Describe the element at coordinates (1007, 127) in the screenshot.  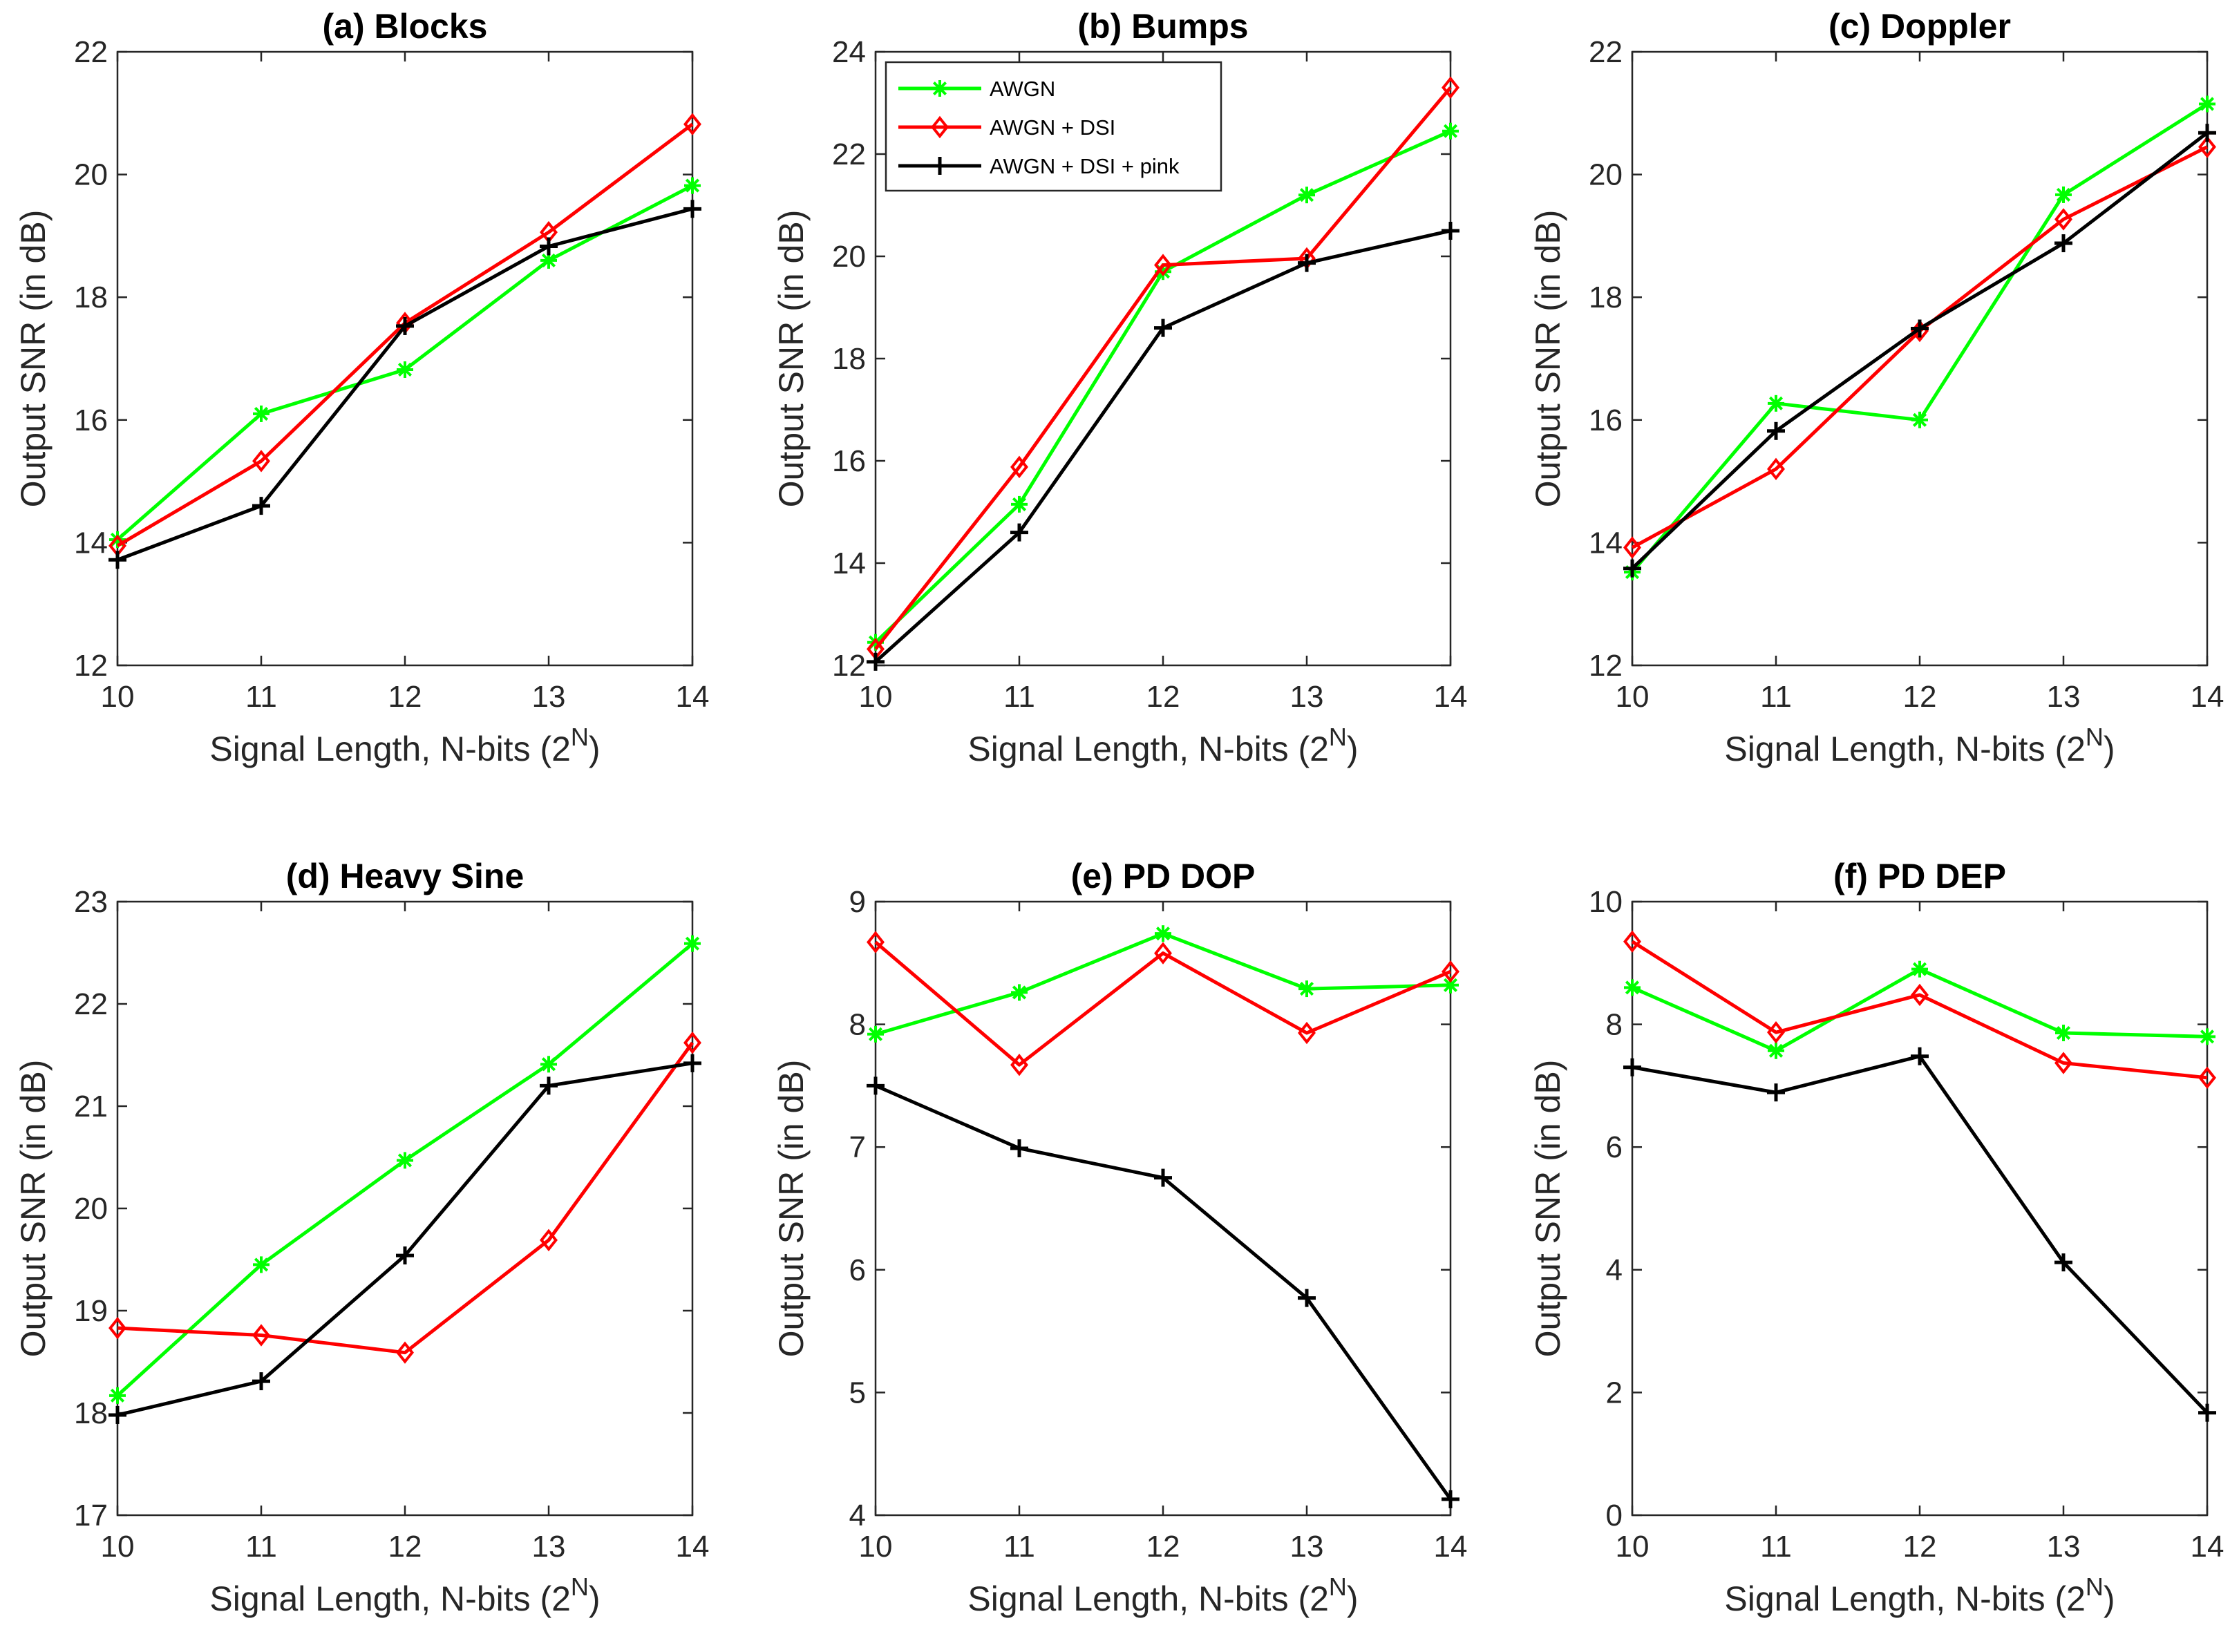
I see `legend-item: AWGN + DSI` at that location.